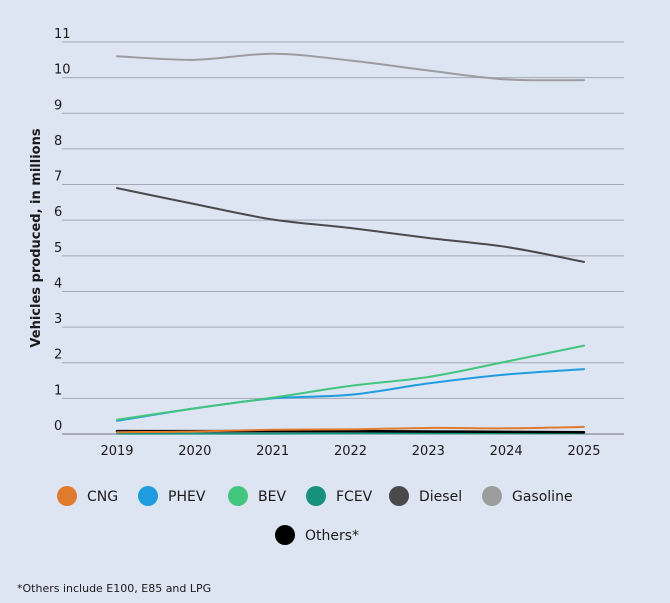 The width and height of the screenshot is (670, 603). I want to click on x-tick-label: 2019, so click(116, 451).